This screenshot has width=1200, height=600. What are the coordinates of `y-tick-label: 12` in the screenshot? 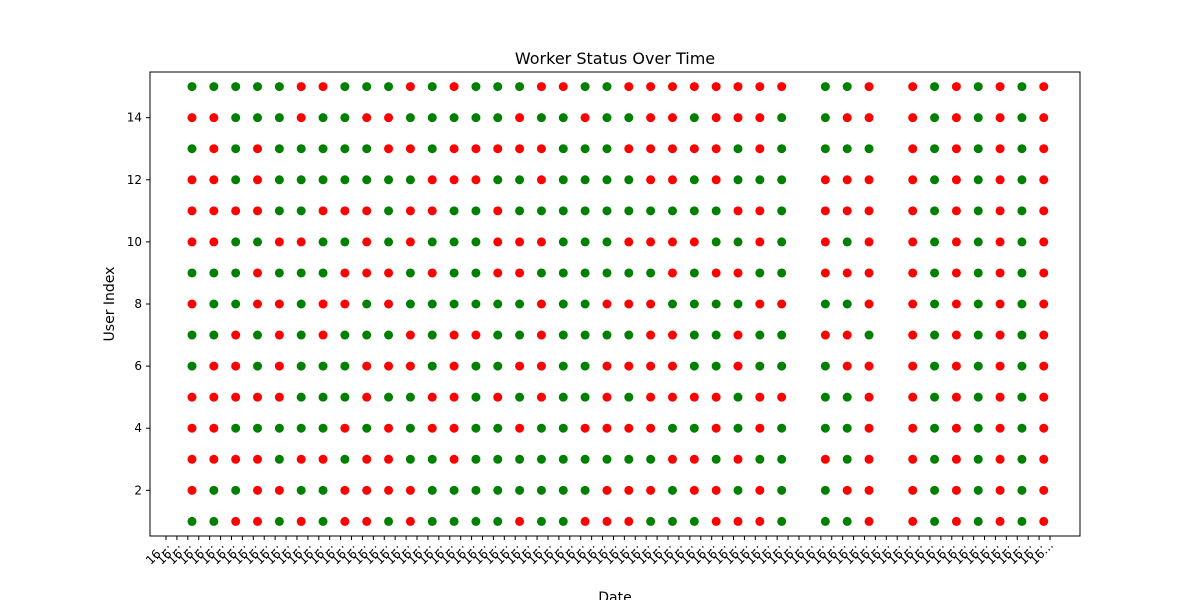 It's located at (134, 180).